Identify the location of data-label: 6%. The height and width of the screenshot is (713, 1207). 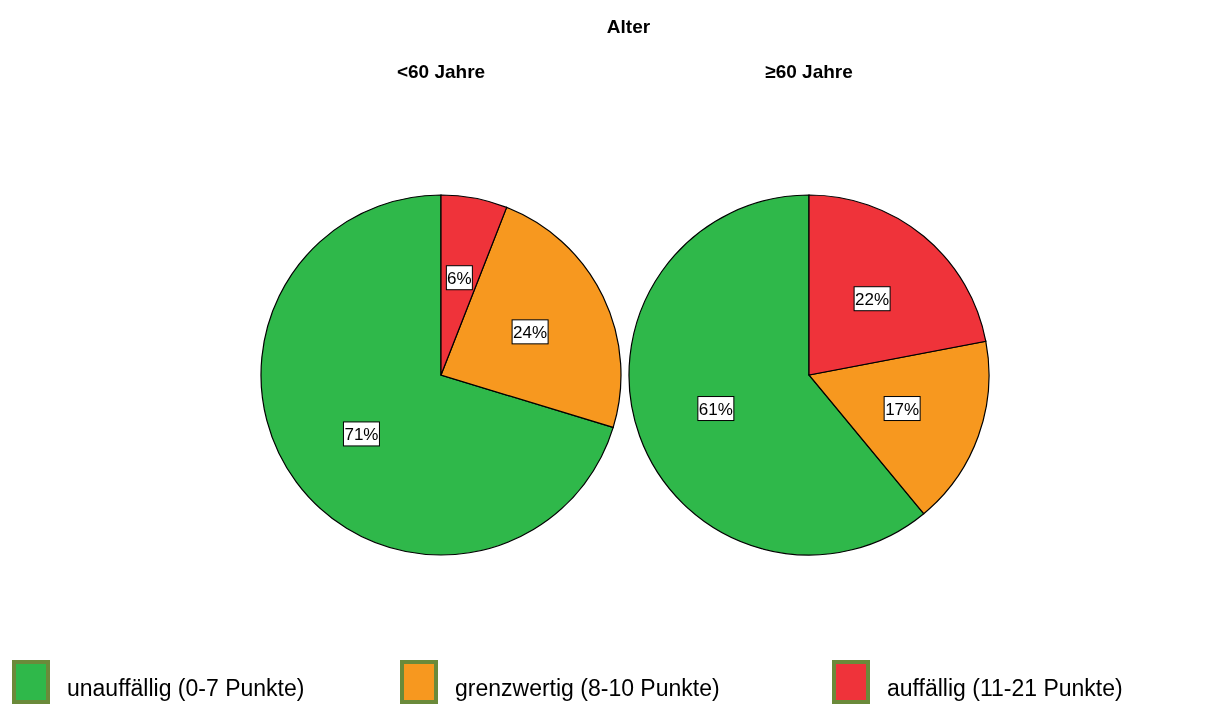
(459, 278).